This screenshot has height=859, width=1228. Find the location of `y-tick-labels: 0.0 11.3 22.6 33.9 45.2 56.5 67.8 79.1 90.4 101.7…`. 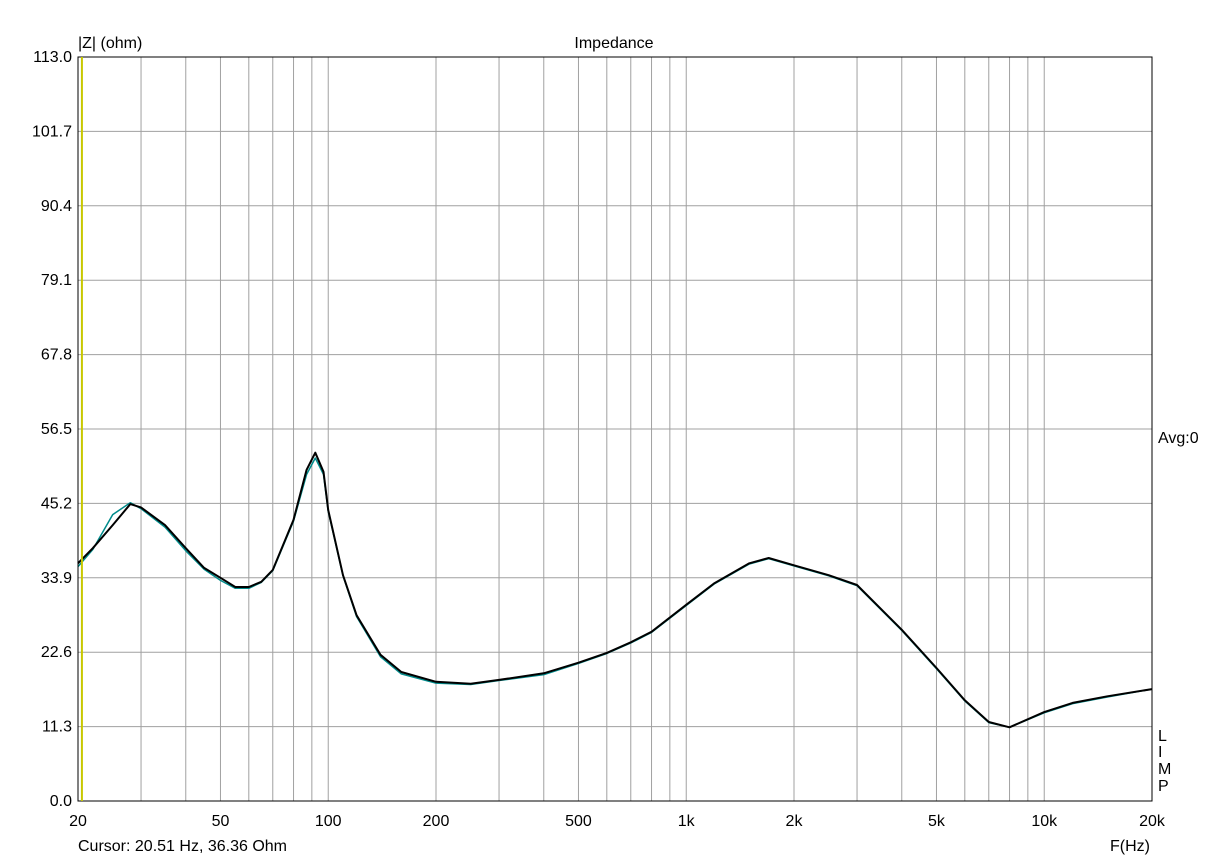

y-tick-labels: 0.0 11.3 22.6 33.9 45.2 56.5 67.8 79.1 90.4 101.7… is located at coordinates (52, 429).